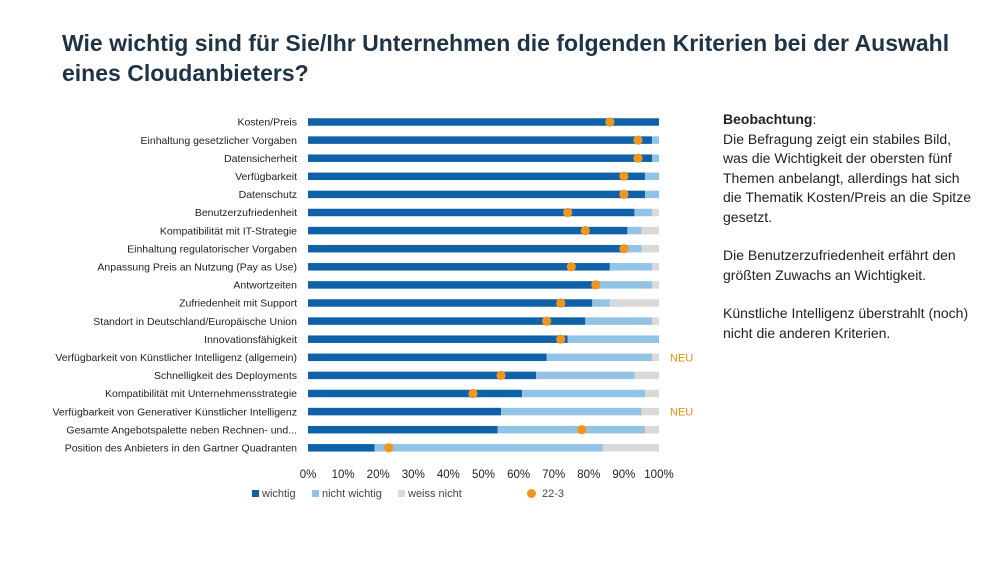 The height and width of the screenshot is (563, 1000). Describe the element at coordinates (238, 304) in the screenshot. I see `category-label: Zufriedenheit mit Support` at that location.